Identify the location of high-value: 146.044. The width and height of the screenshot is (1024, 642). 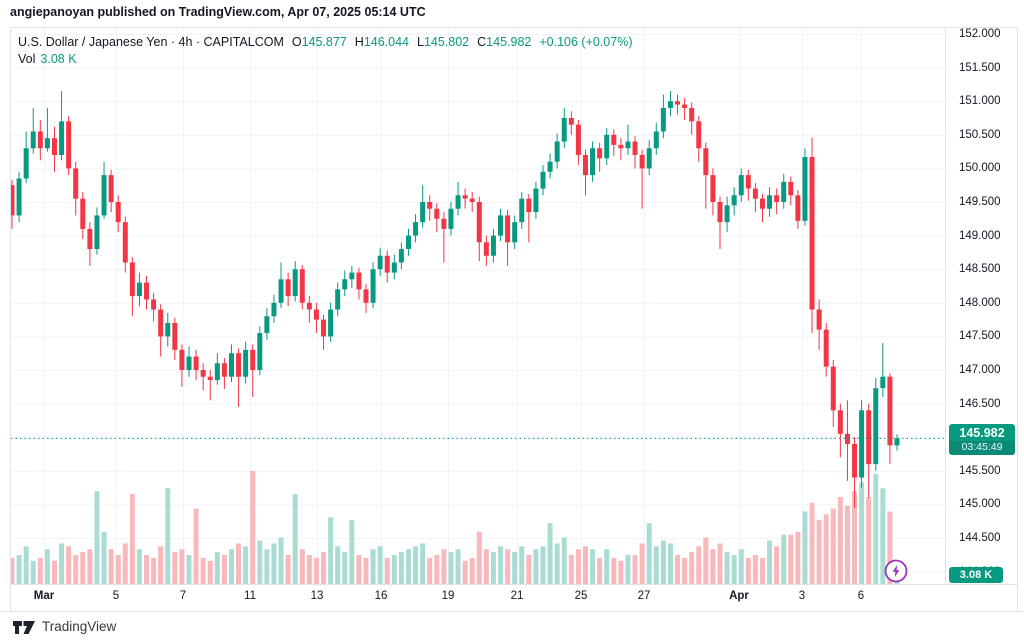
(386, 42).